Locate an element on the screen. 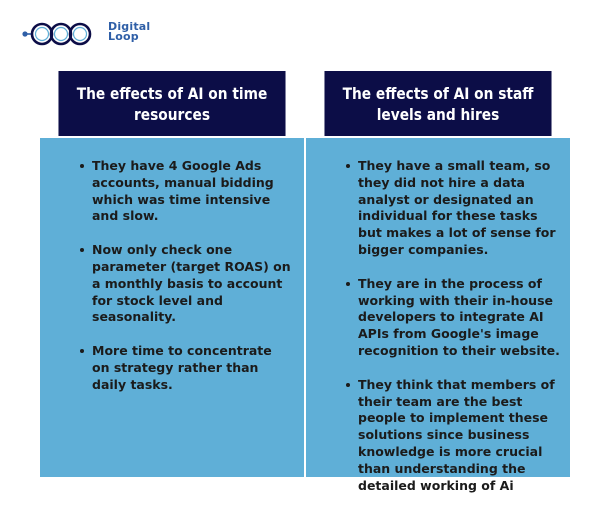  digital-loop-logo: Digital Loop is located at coordinates (85, 32).